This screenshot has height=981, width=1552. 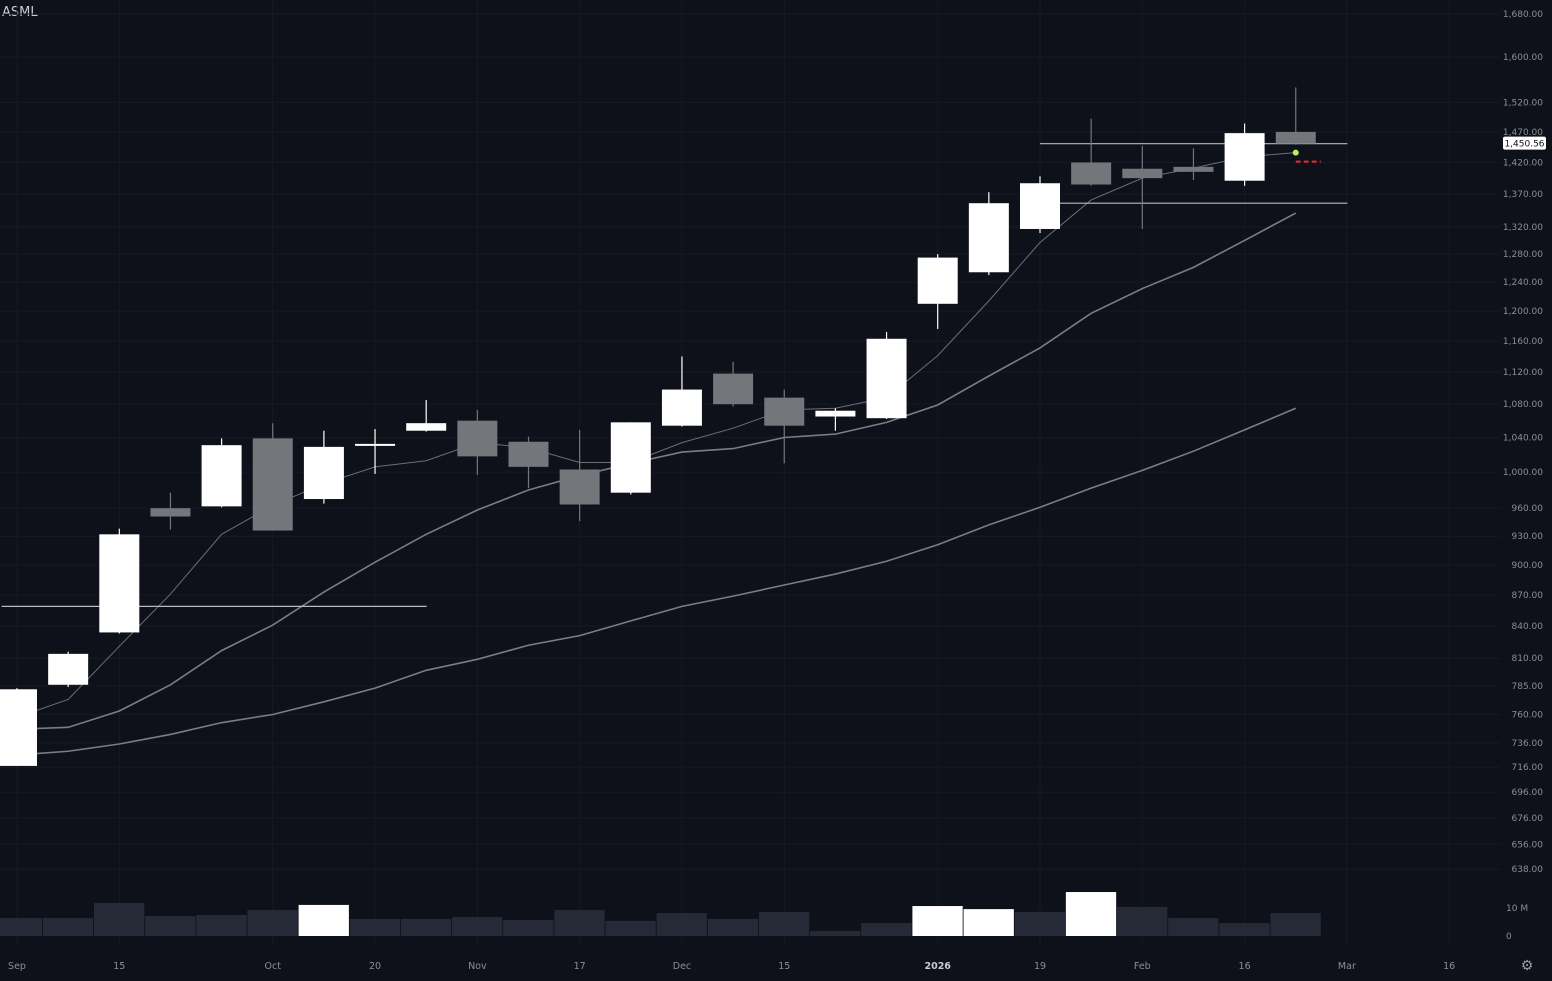 I want to click on y-tick-label: 638.00, so click(x=1528, y=870).